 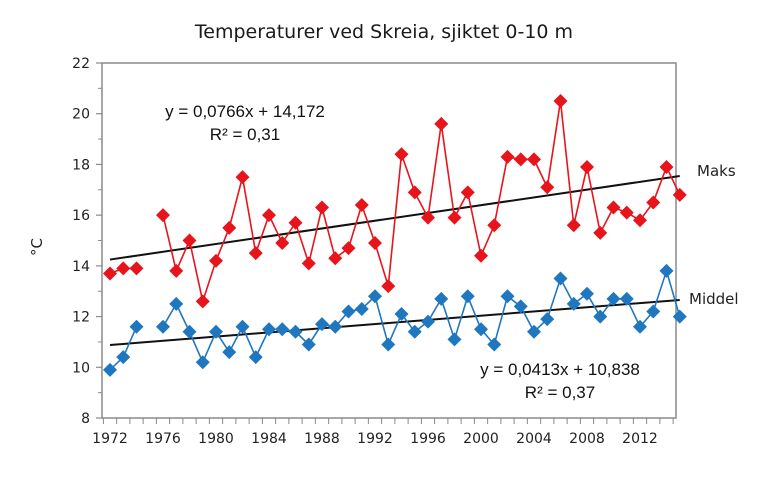 What do you see at coordinates (640, 439) in the screenshot?
I see `x-tick-label: 2012` at bounding box center [640, 439].